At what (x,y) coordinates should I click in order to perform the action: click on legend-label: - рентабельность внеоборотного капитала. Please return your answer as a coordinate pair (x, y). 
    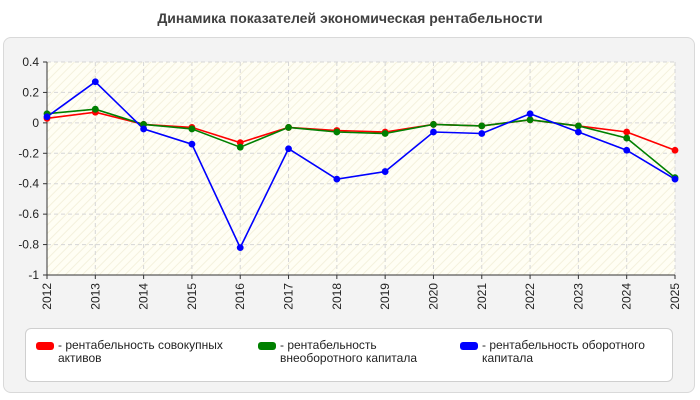
    Looking at the image, I should click on (348, 351).